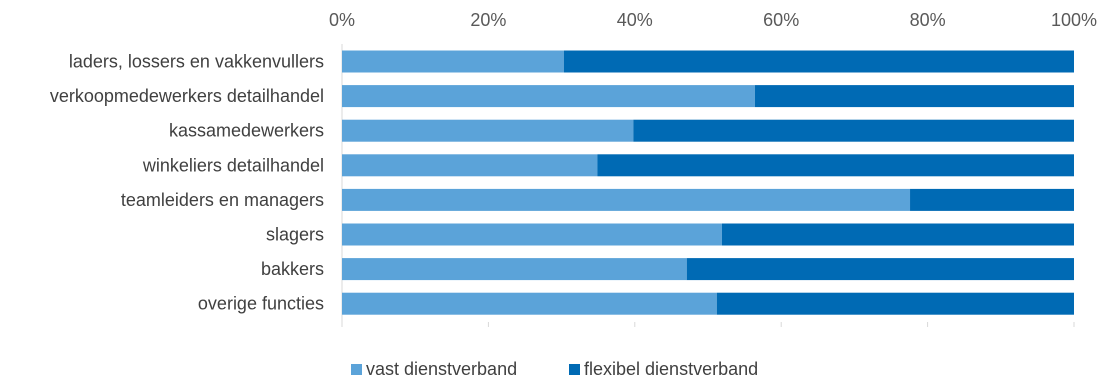  Describe the element at coordinates (261, 304) in the screenshot. I see `category-label: overige functies` at that location.